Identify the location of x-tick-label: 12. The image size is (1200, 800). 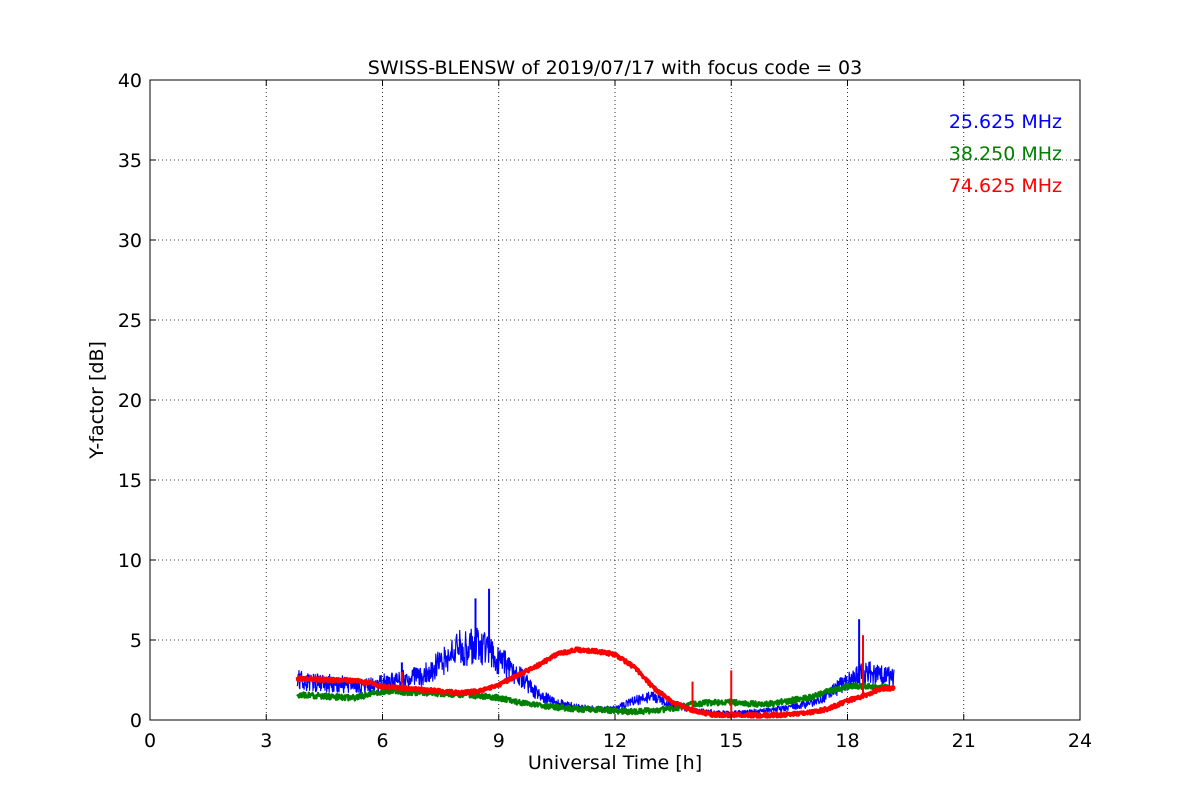
(615, 741).